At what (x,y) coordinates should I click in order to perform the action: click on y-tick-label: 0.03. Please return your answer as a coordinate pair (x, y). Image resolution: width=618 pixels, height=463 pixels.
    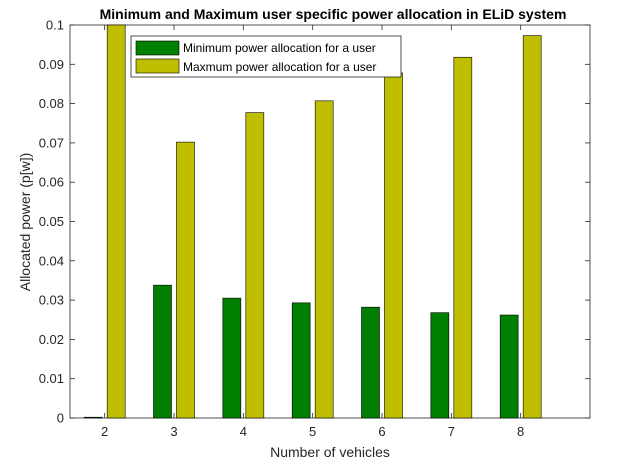
    Looking at the image, I should click on (51, 300).